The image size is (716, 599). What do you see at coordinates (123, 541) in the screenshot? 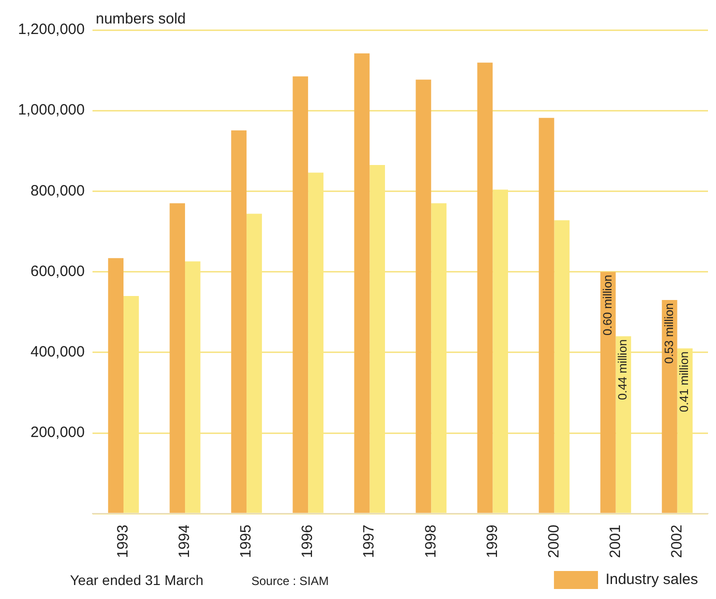
I see `x-tick-label: 1993` at bounding box center [123, 541].